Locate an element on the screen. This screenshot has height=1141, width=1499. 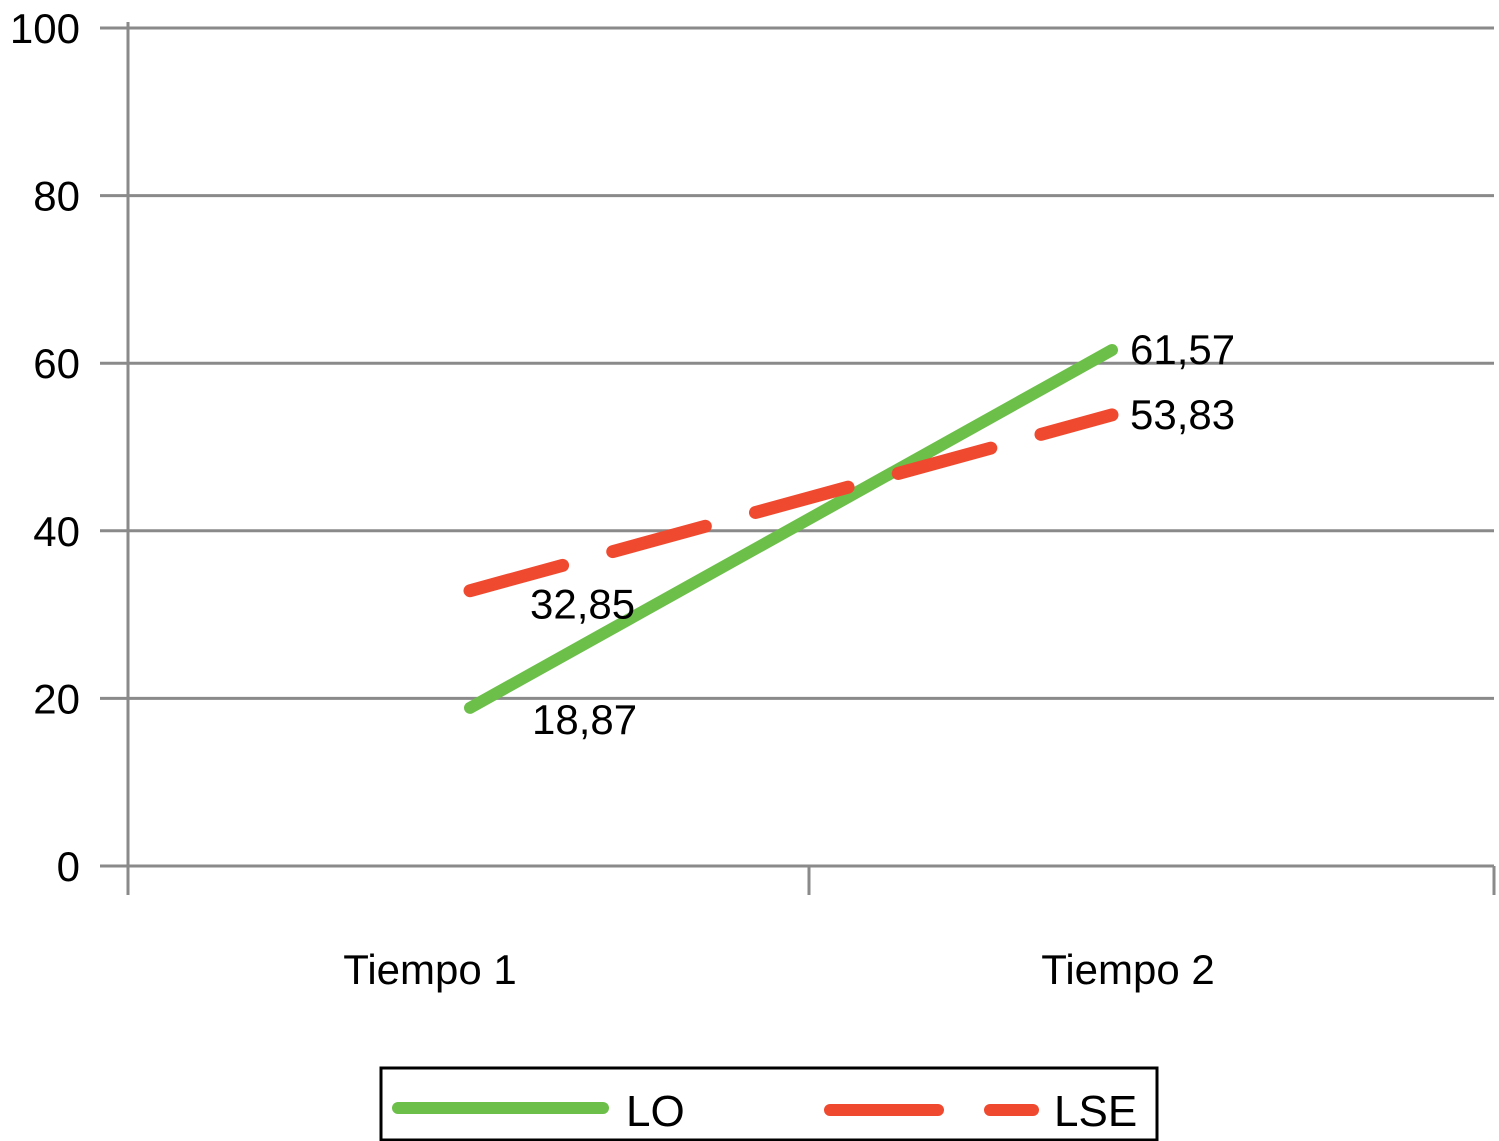
series-line-lo is located at coordinates (791, 529).